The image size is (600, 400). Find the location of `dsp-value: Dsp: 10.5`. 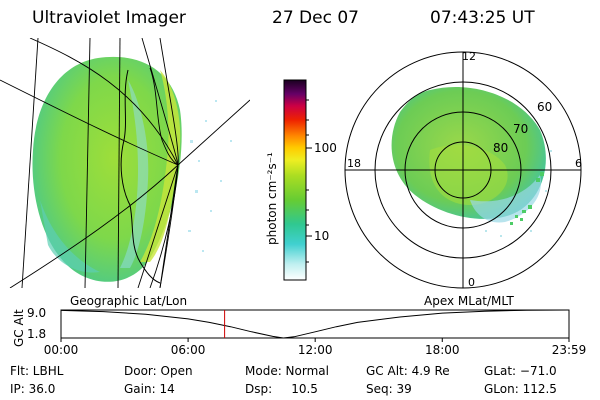

dsp-value: Dsp: 10.5 is located at coordinates (281, 389).